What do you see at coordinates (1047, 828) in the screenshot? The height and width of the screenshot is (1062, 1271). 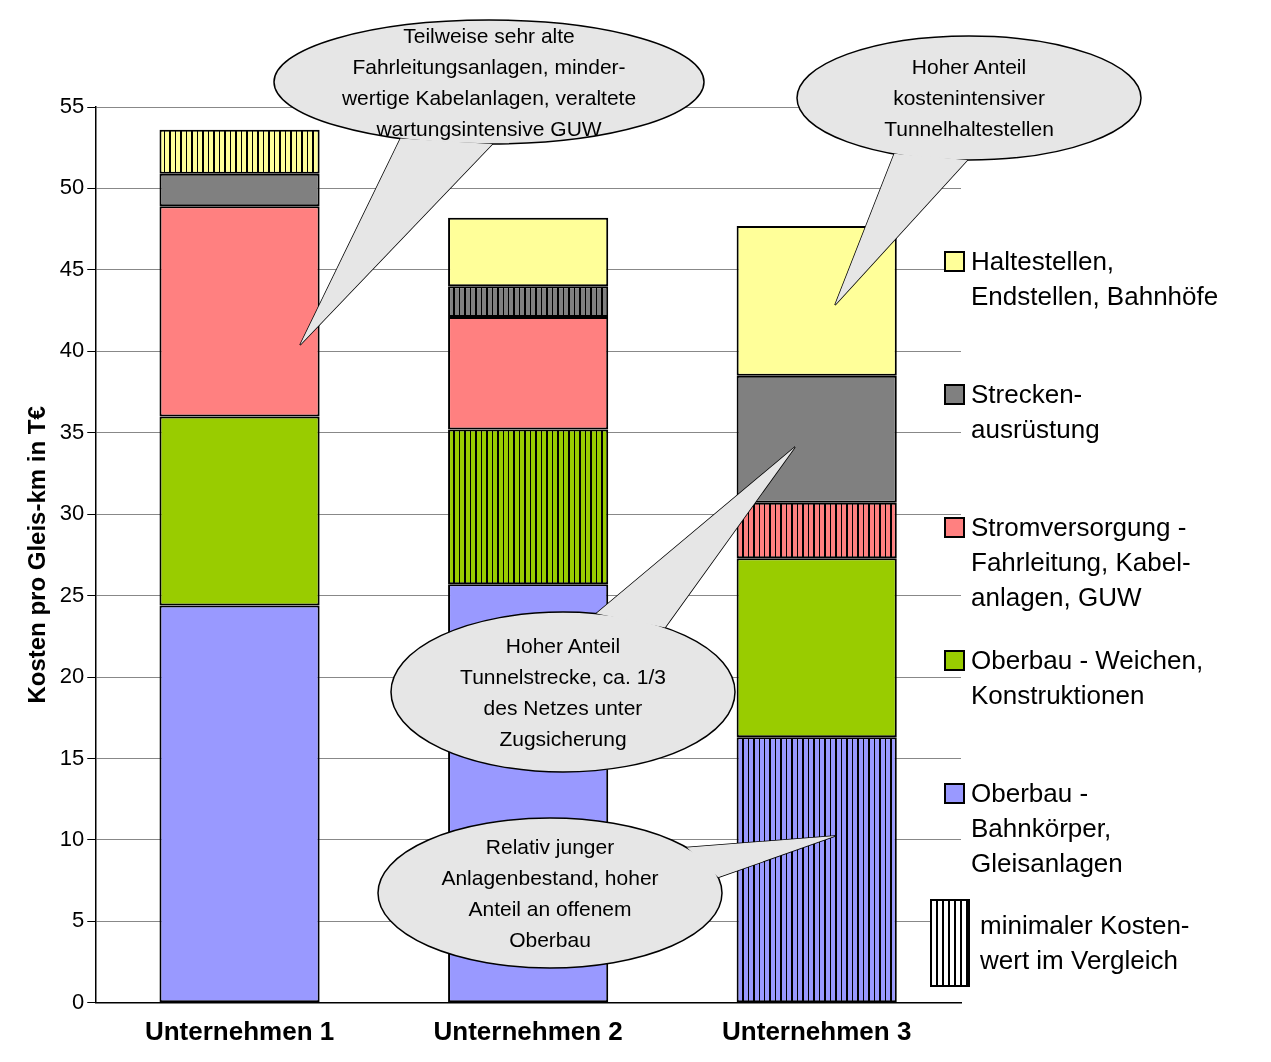 I see `legend-label: Oberbau - Bahnkörper, Gleisanlagen` at bounding box center [1047, 828].